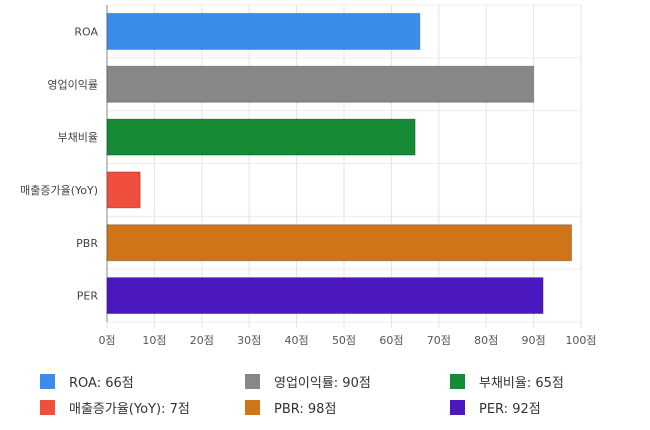  What do you see at coordinates (297, 340) in the screenshot?
I see `x-tick-label: 40점` at bounding box center [297, 340].